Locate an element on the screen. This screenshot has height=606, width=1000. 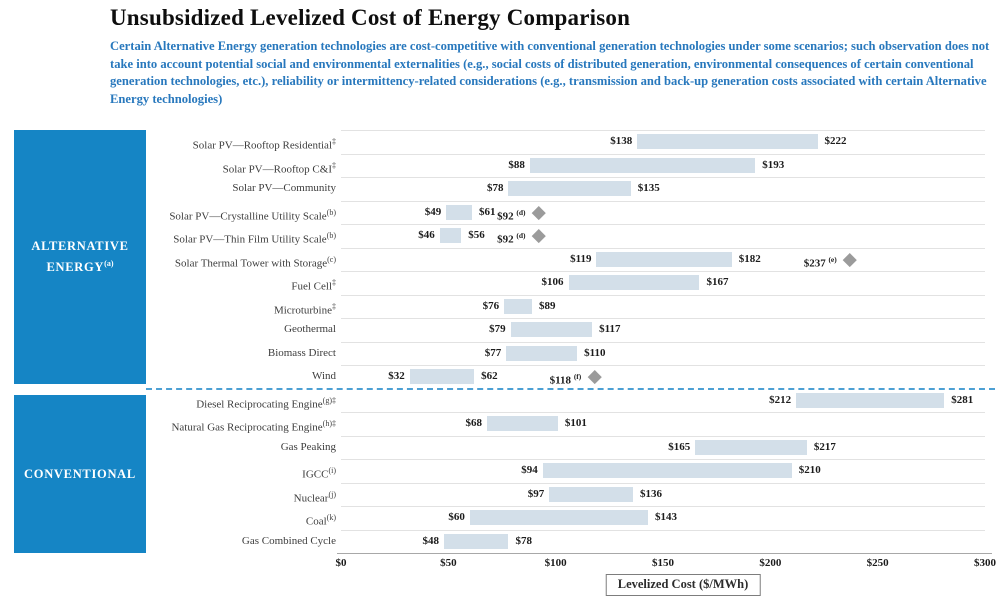
min-value-label: $138 is located at coordinates (621, 141).